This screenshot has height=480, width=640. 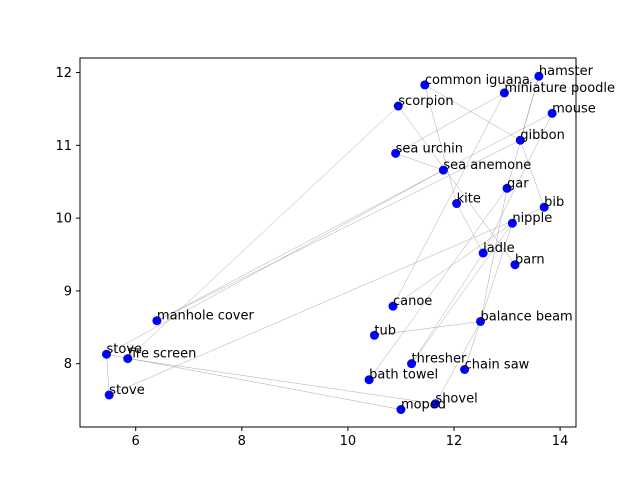 What do you see at coordinates (348, 441) in the screenshot?
I see `x-tick-label: 10` at bounding box center [348, 441].